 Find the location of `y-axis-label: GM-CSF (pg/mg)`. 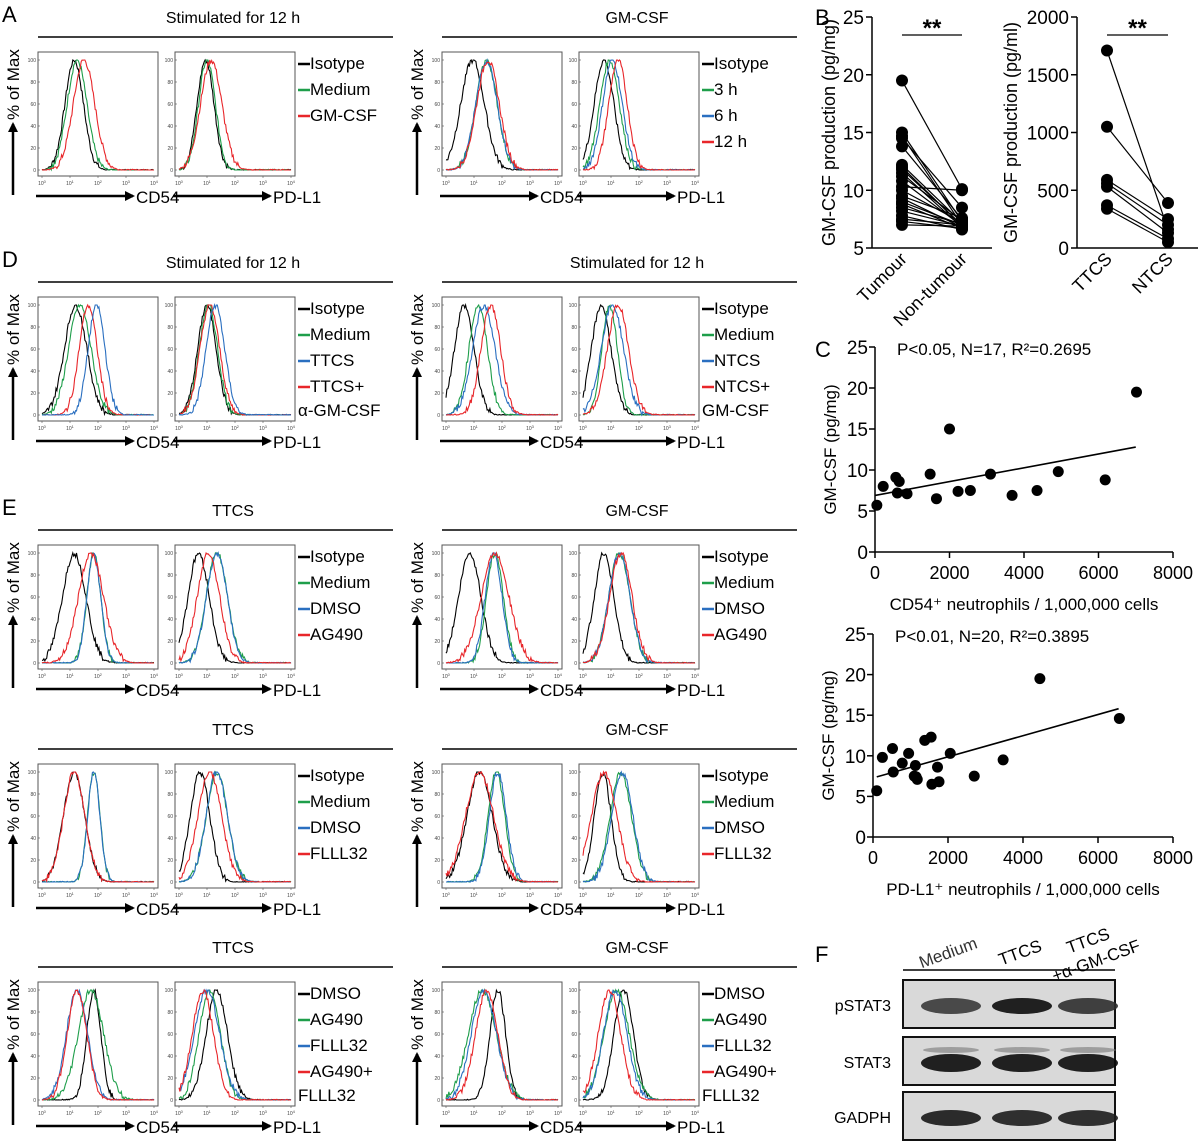

y-axis-label: GM-CSF (pg/mg) is located at coordinates (828, 735).